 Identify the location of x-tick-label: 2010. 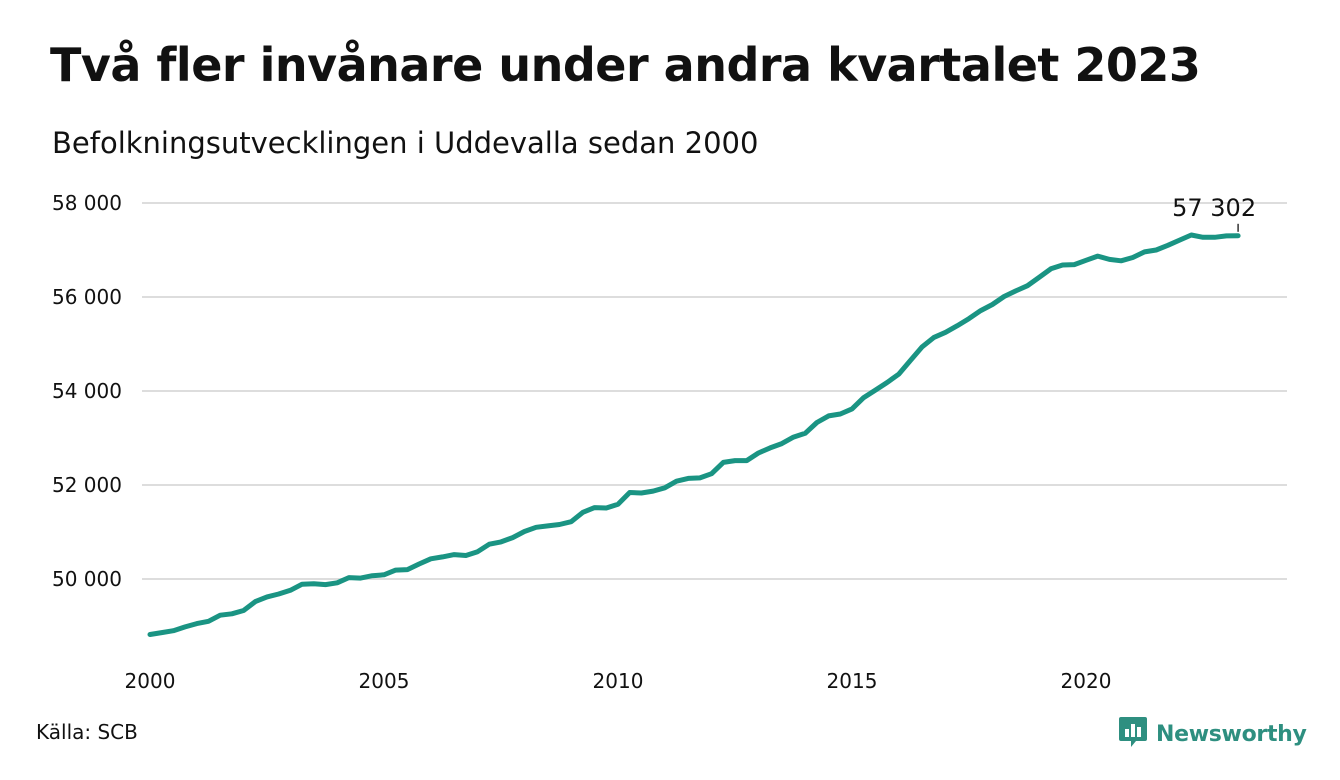
(618, 681).